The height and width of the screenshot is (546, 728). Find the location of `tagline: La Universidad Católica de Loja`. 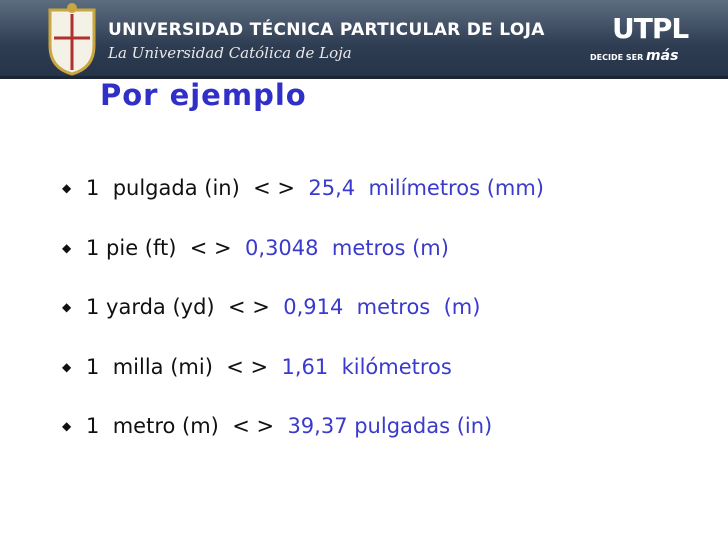

tagline: La Universidad Católica de Loja is located at coordinates (230, 53).